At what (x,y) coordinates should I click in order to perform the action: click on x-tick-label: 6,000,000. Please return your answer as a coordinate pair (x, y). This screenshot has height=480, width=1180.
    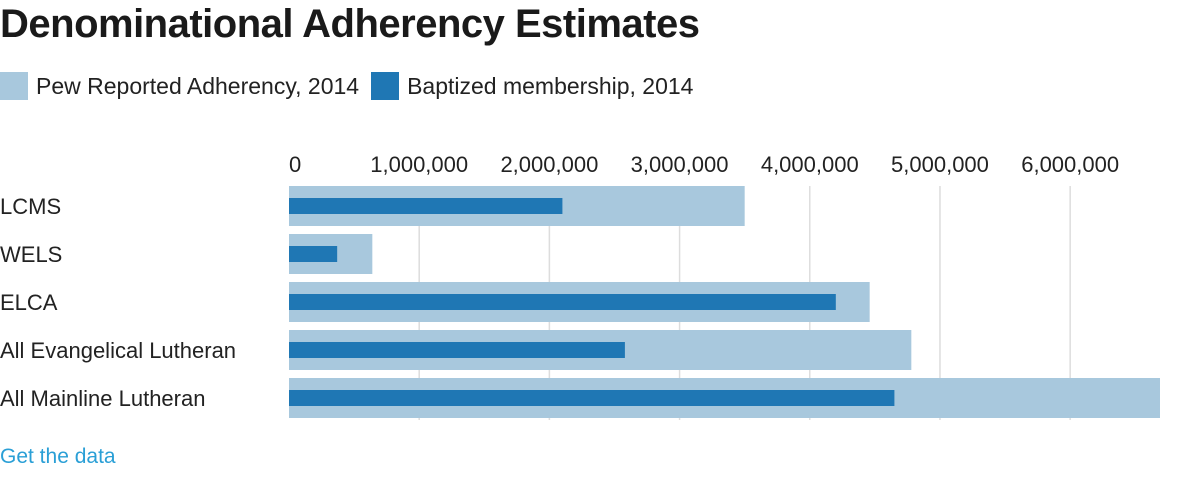
    Looking at the image, I should click on (1070, 164).